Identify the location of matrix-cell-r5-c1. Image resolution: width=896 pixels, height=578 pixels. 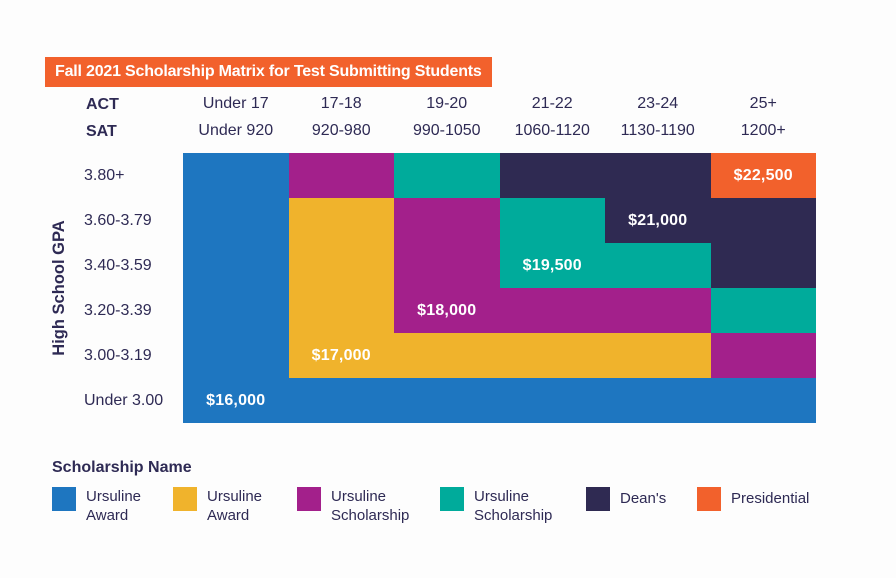
(341, 400).